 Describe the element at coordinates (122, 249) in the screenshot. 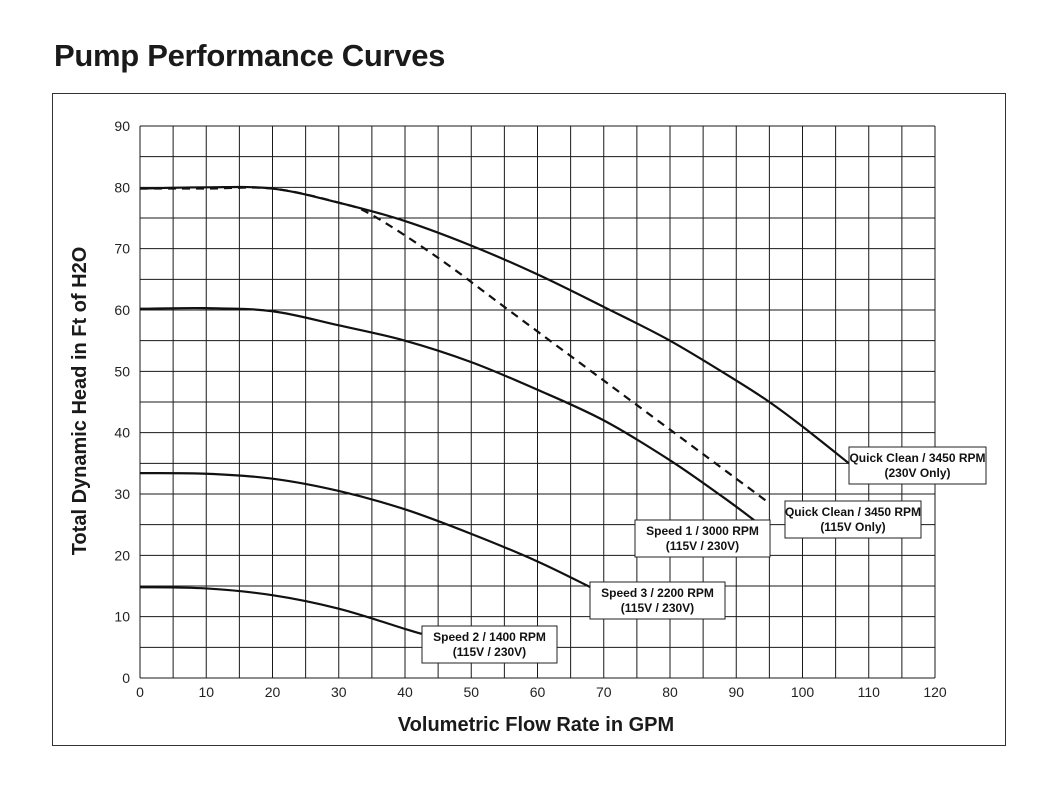

I see `y-tick-label: 70` at that location.